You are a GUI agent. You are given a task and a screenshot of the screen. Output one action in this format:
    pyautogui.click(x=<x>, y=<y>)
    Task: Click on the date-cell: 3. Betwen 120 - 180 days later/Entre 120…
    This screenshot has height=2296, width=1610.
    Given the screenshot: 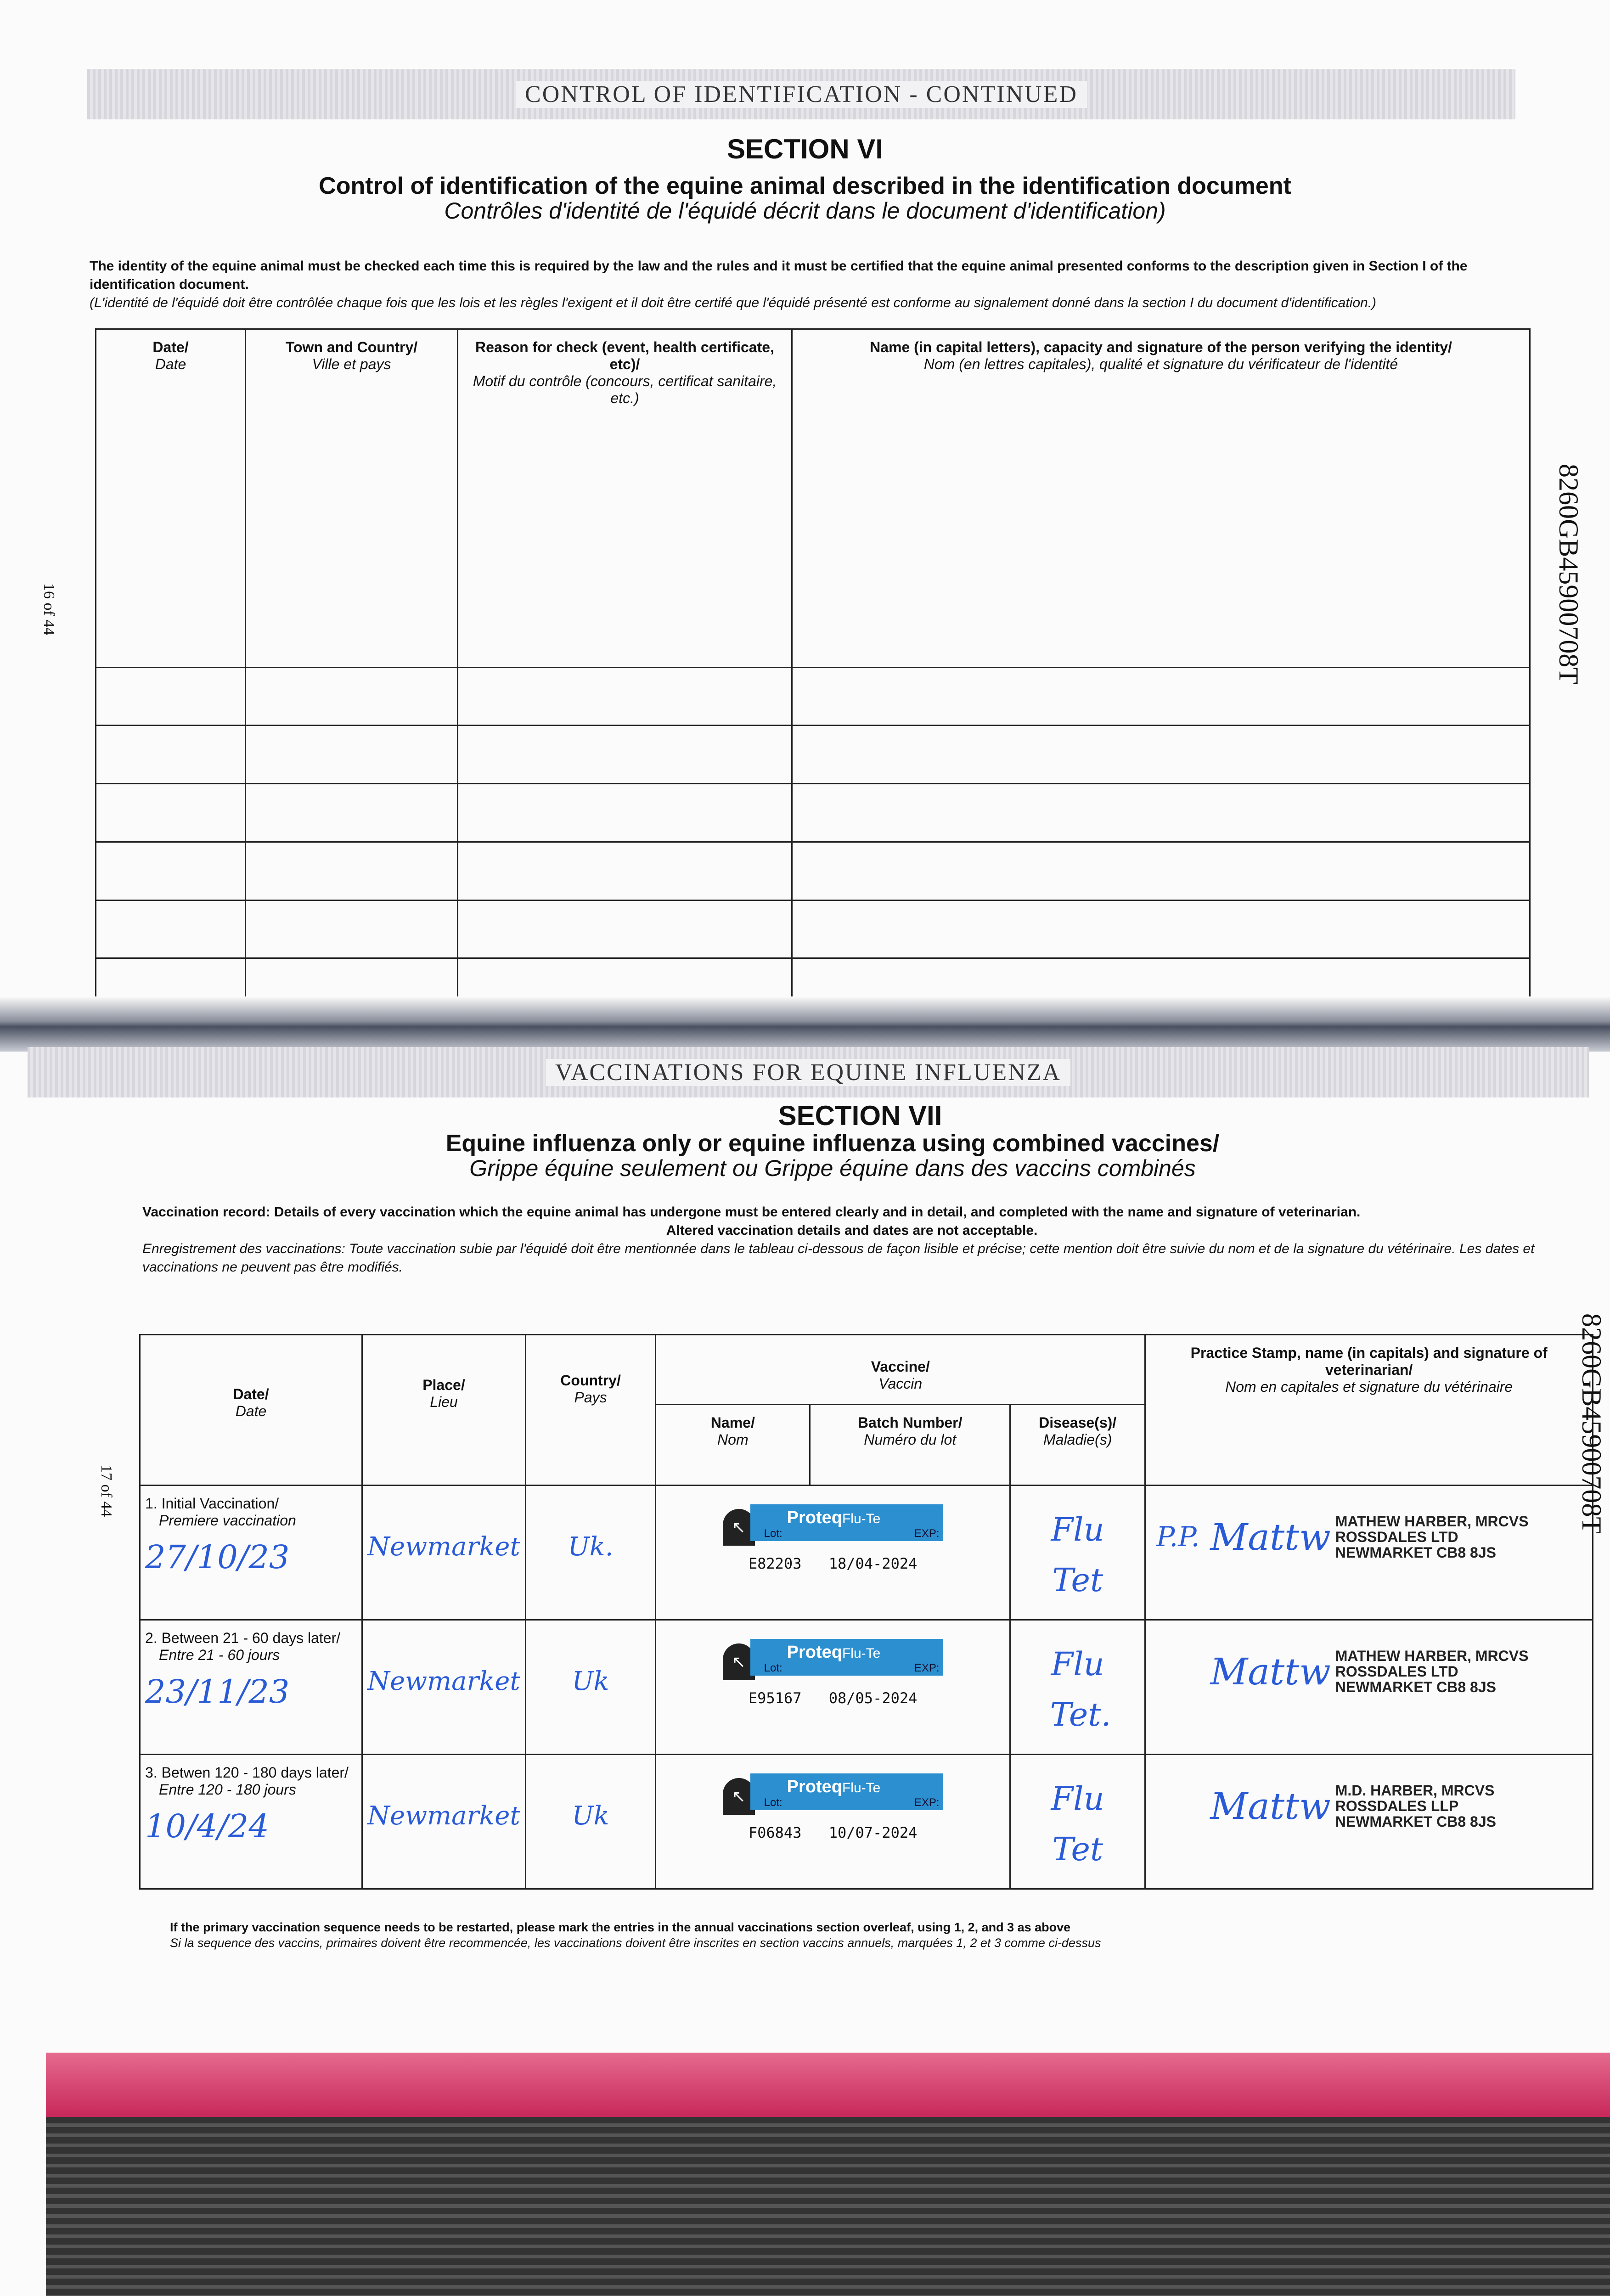 What is the action you would take?
    pyautogui.click(x=251, y=1822)
    